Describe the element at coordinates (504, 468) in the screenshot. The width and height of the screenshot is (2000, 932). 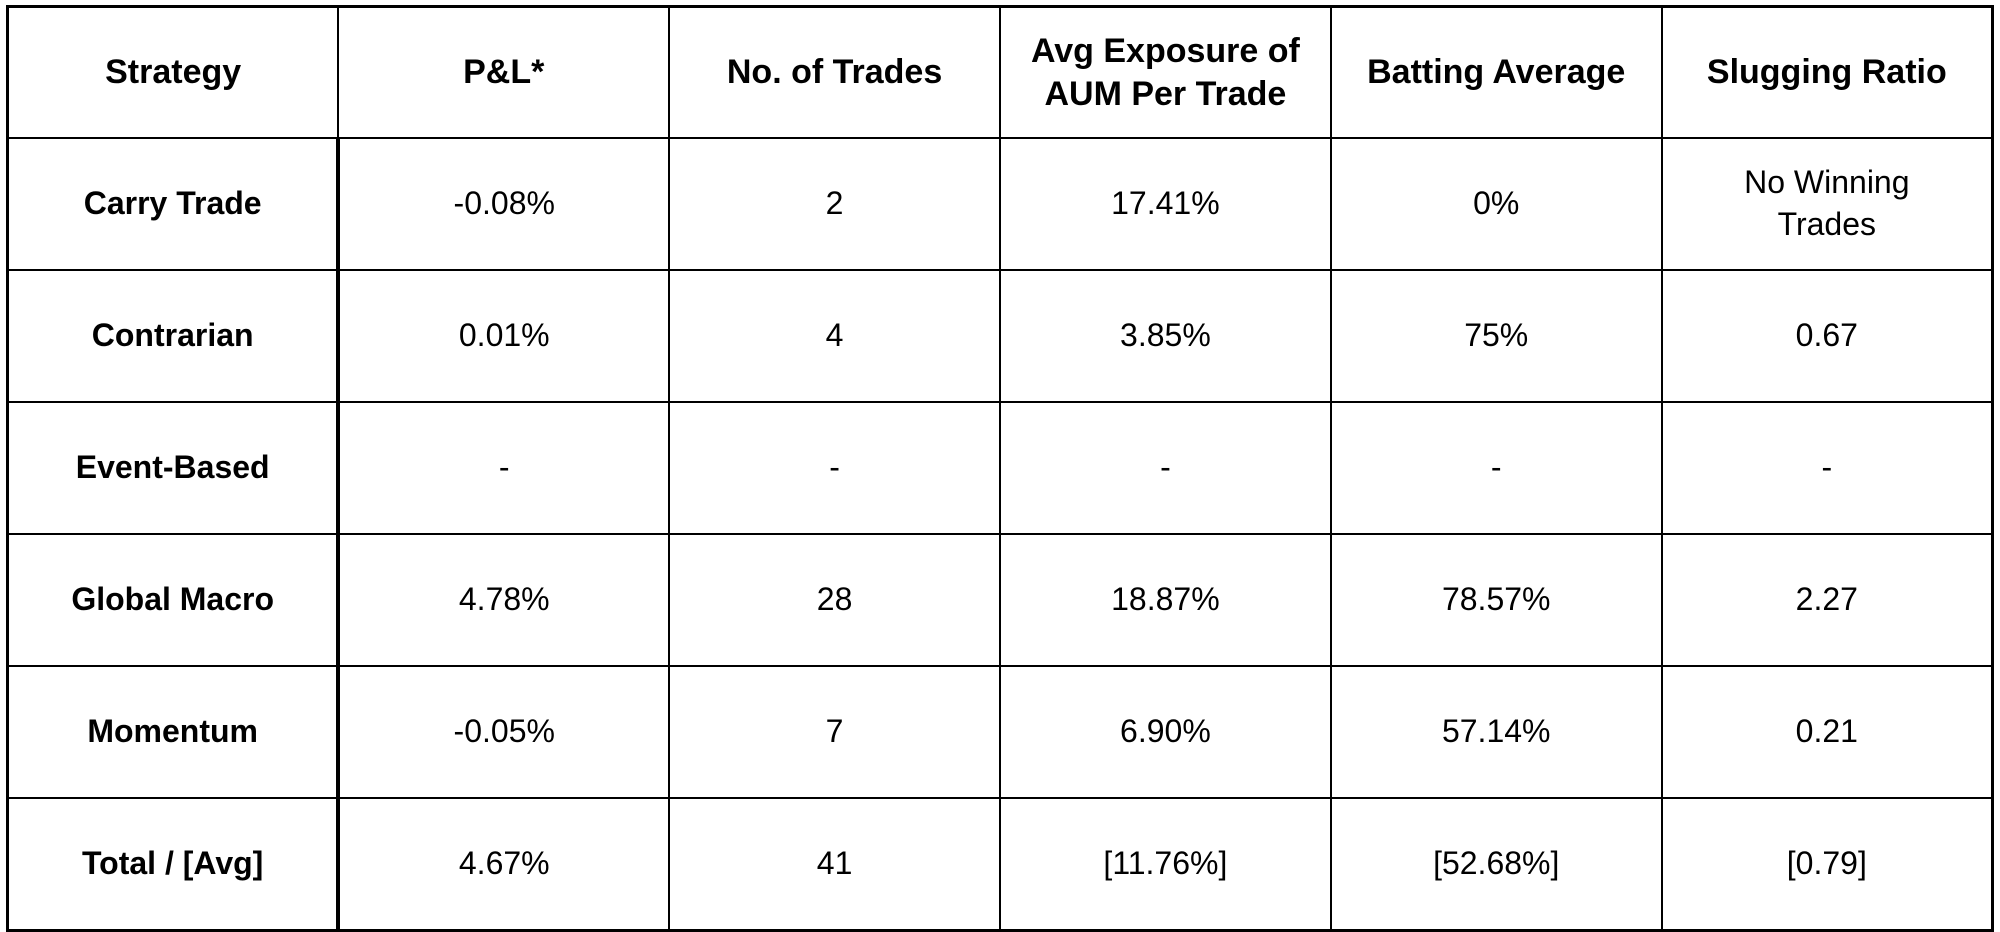
I see `cell-pnl: -` at that location.